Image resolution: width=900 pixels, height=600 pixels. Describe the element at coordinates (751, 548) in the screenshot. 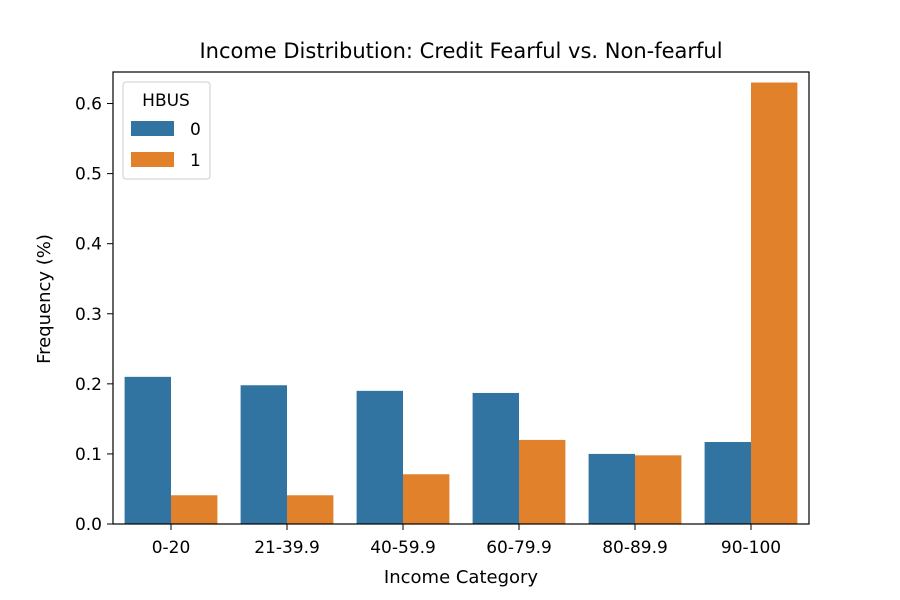

I see `x-tick-label: 90-100` at that location.